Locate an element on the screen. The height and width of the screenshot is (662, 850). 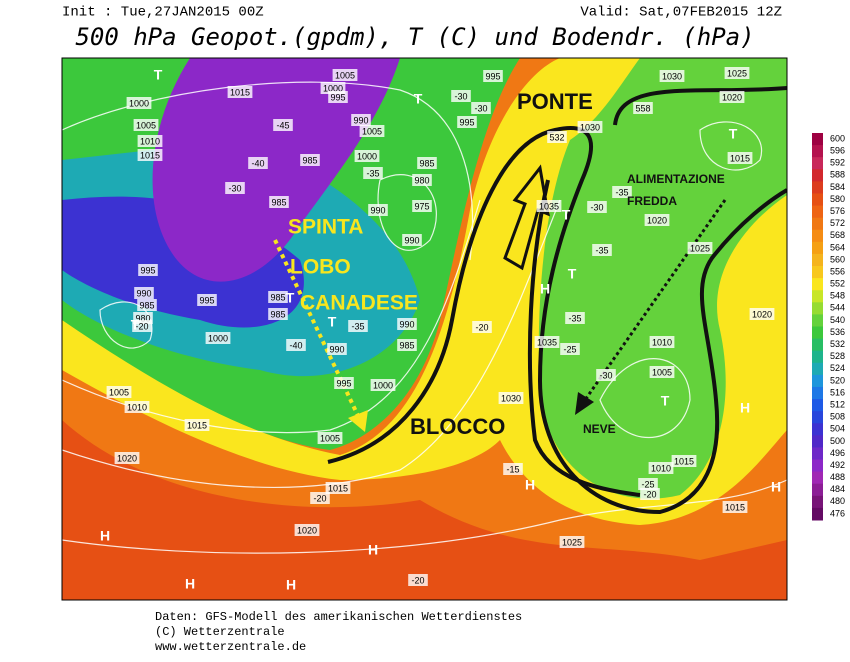
scale-label: 480 is located at coordinates (837, 501).